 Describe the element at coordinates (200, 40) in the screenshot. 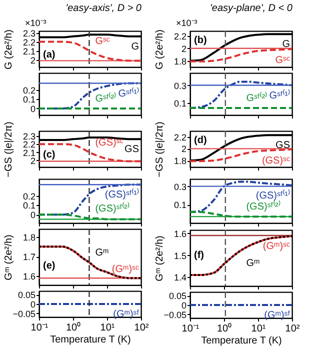

I see `annotation: (b)` at that location.